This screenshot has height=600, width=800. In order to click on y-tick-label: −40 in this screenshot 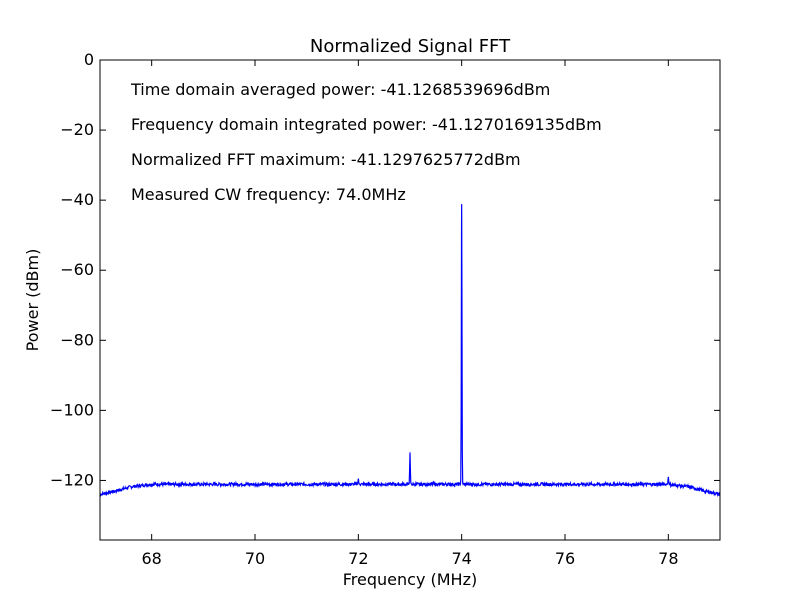, I will do `click(77, 199)`.